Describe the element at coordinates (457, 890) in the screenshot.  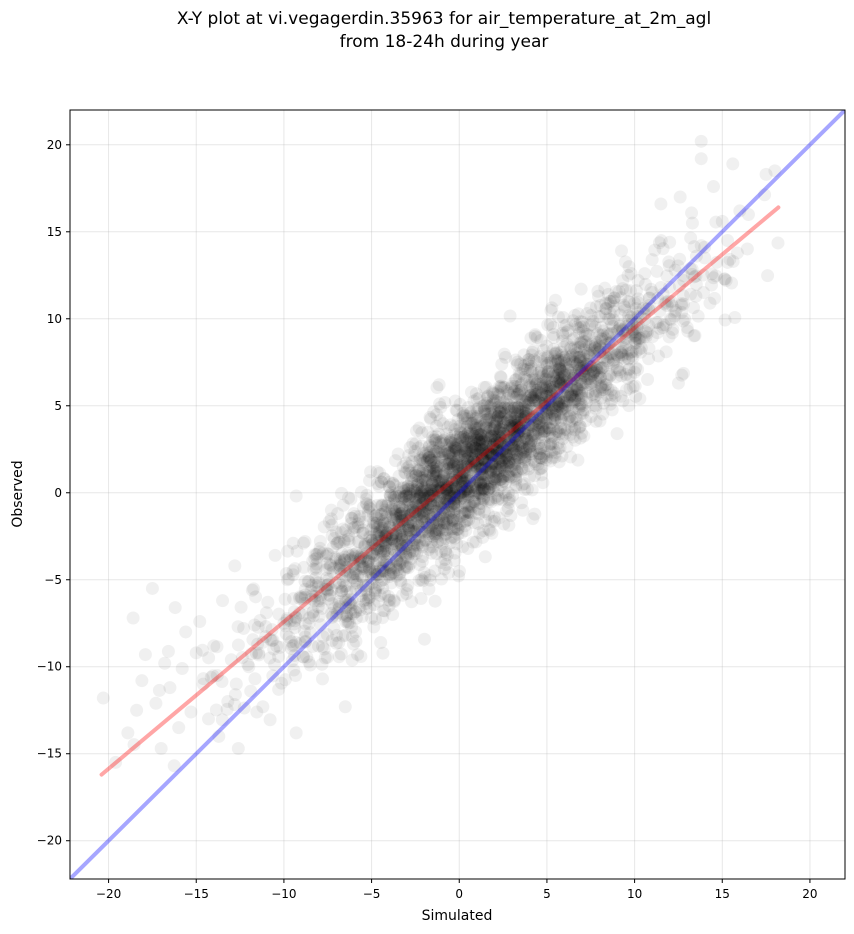
I see `x-axis-ticks: −20 −15 −10 −5 0 5 10 15 20` at that location.